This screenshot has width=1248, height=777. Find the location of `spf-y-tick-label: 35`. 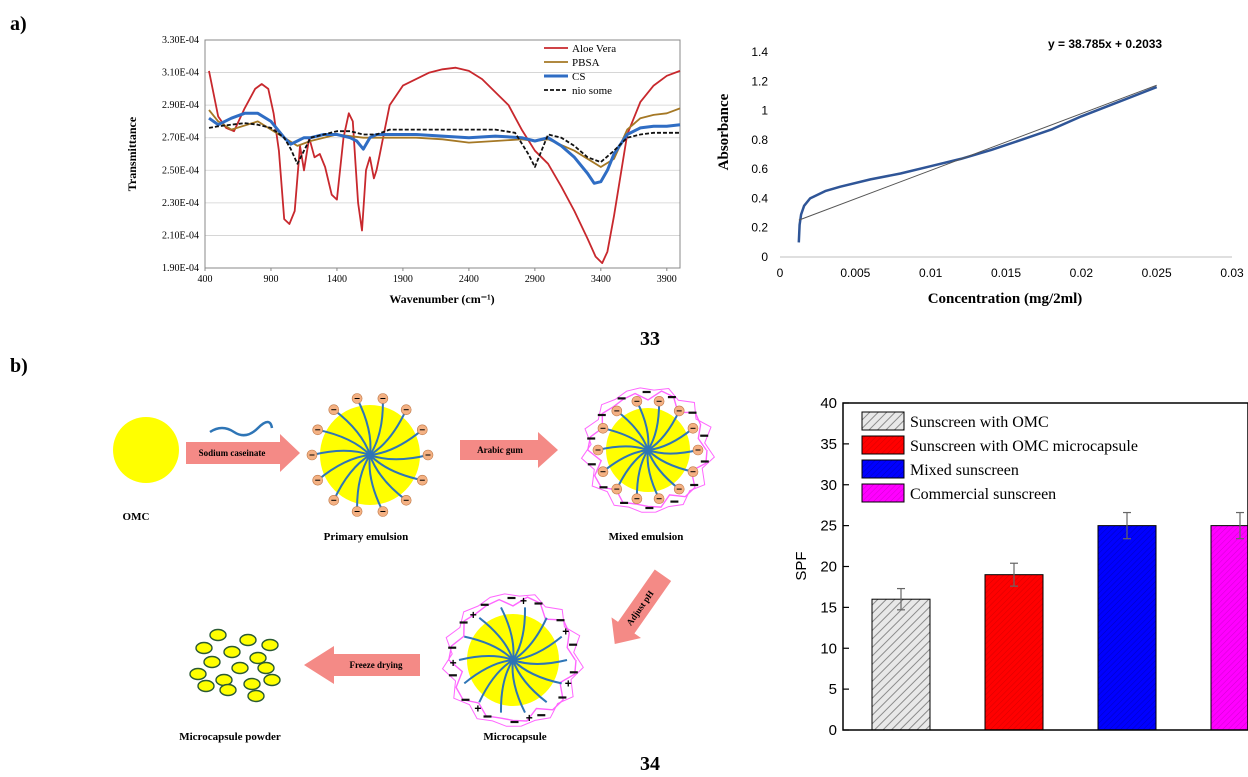

spf-y-tick-label: 35 is located at coordinates (828, 444).